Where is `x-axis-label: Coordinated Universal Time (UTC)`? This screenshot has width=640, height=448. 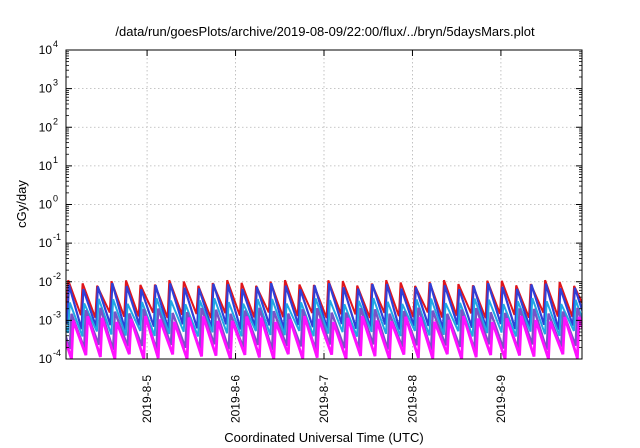 x-axis-label: Coordinated Universal Time (UTC) is located at coordinates (323, 437).